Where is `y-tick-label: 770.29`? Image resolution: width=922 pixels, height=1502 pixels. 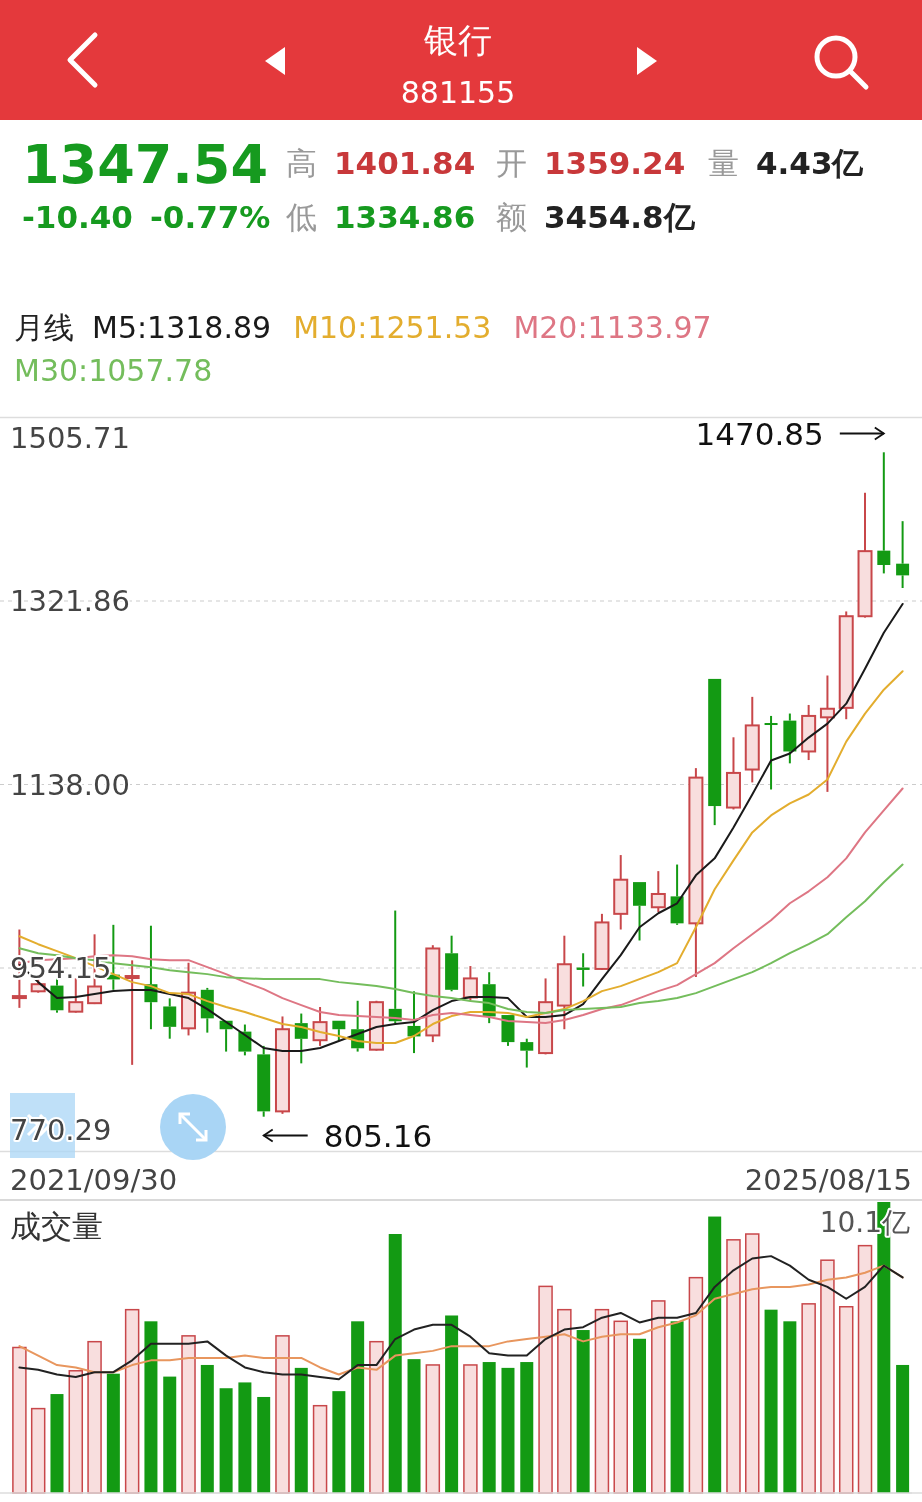 y-tick-label: 770.29 is located at coordinates (61, 1129).